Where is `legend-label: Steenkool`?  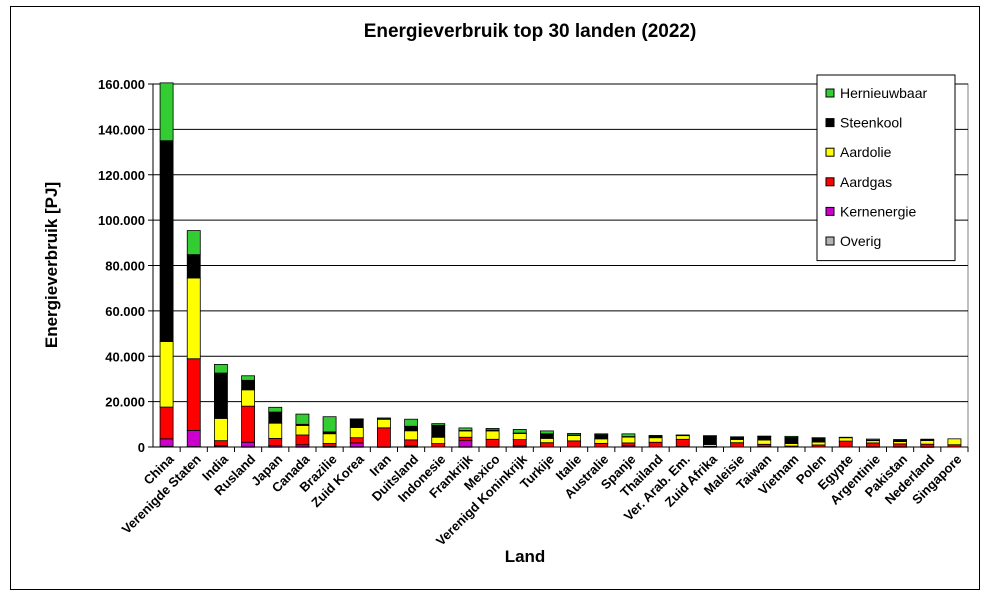
legend-label: Steenkool is located at coordinates (871, 123).